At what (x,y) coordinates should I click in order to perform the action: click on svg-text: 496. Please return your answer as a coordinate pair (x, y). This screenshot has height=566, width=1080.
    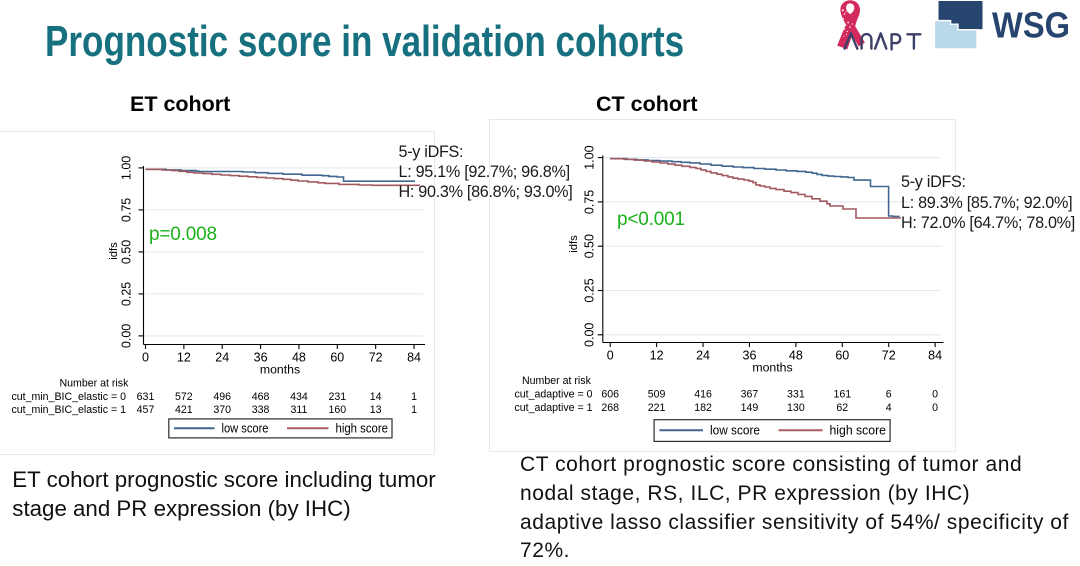
    Looking at the image, I should click on (222, 397).